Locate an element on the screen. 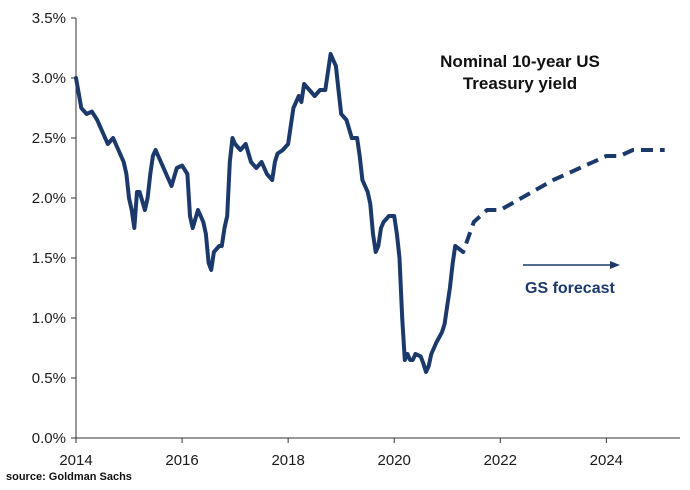  forecast-label: GS forecast is located at coordinates (570, 288).